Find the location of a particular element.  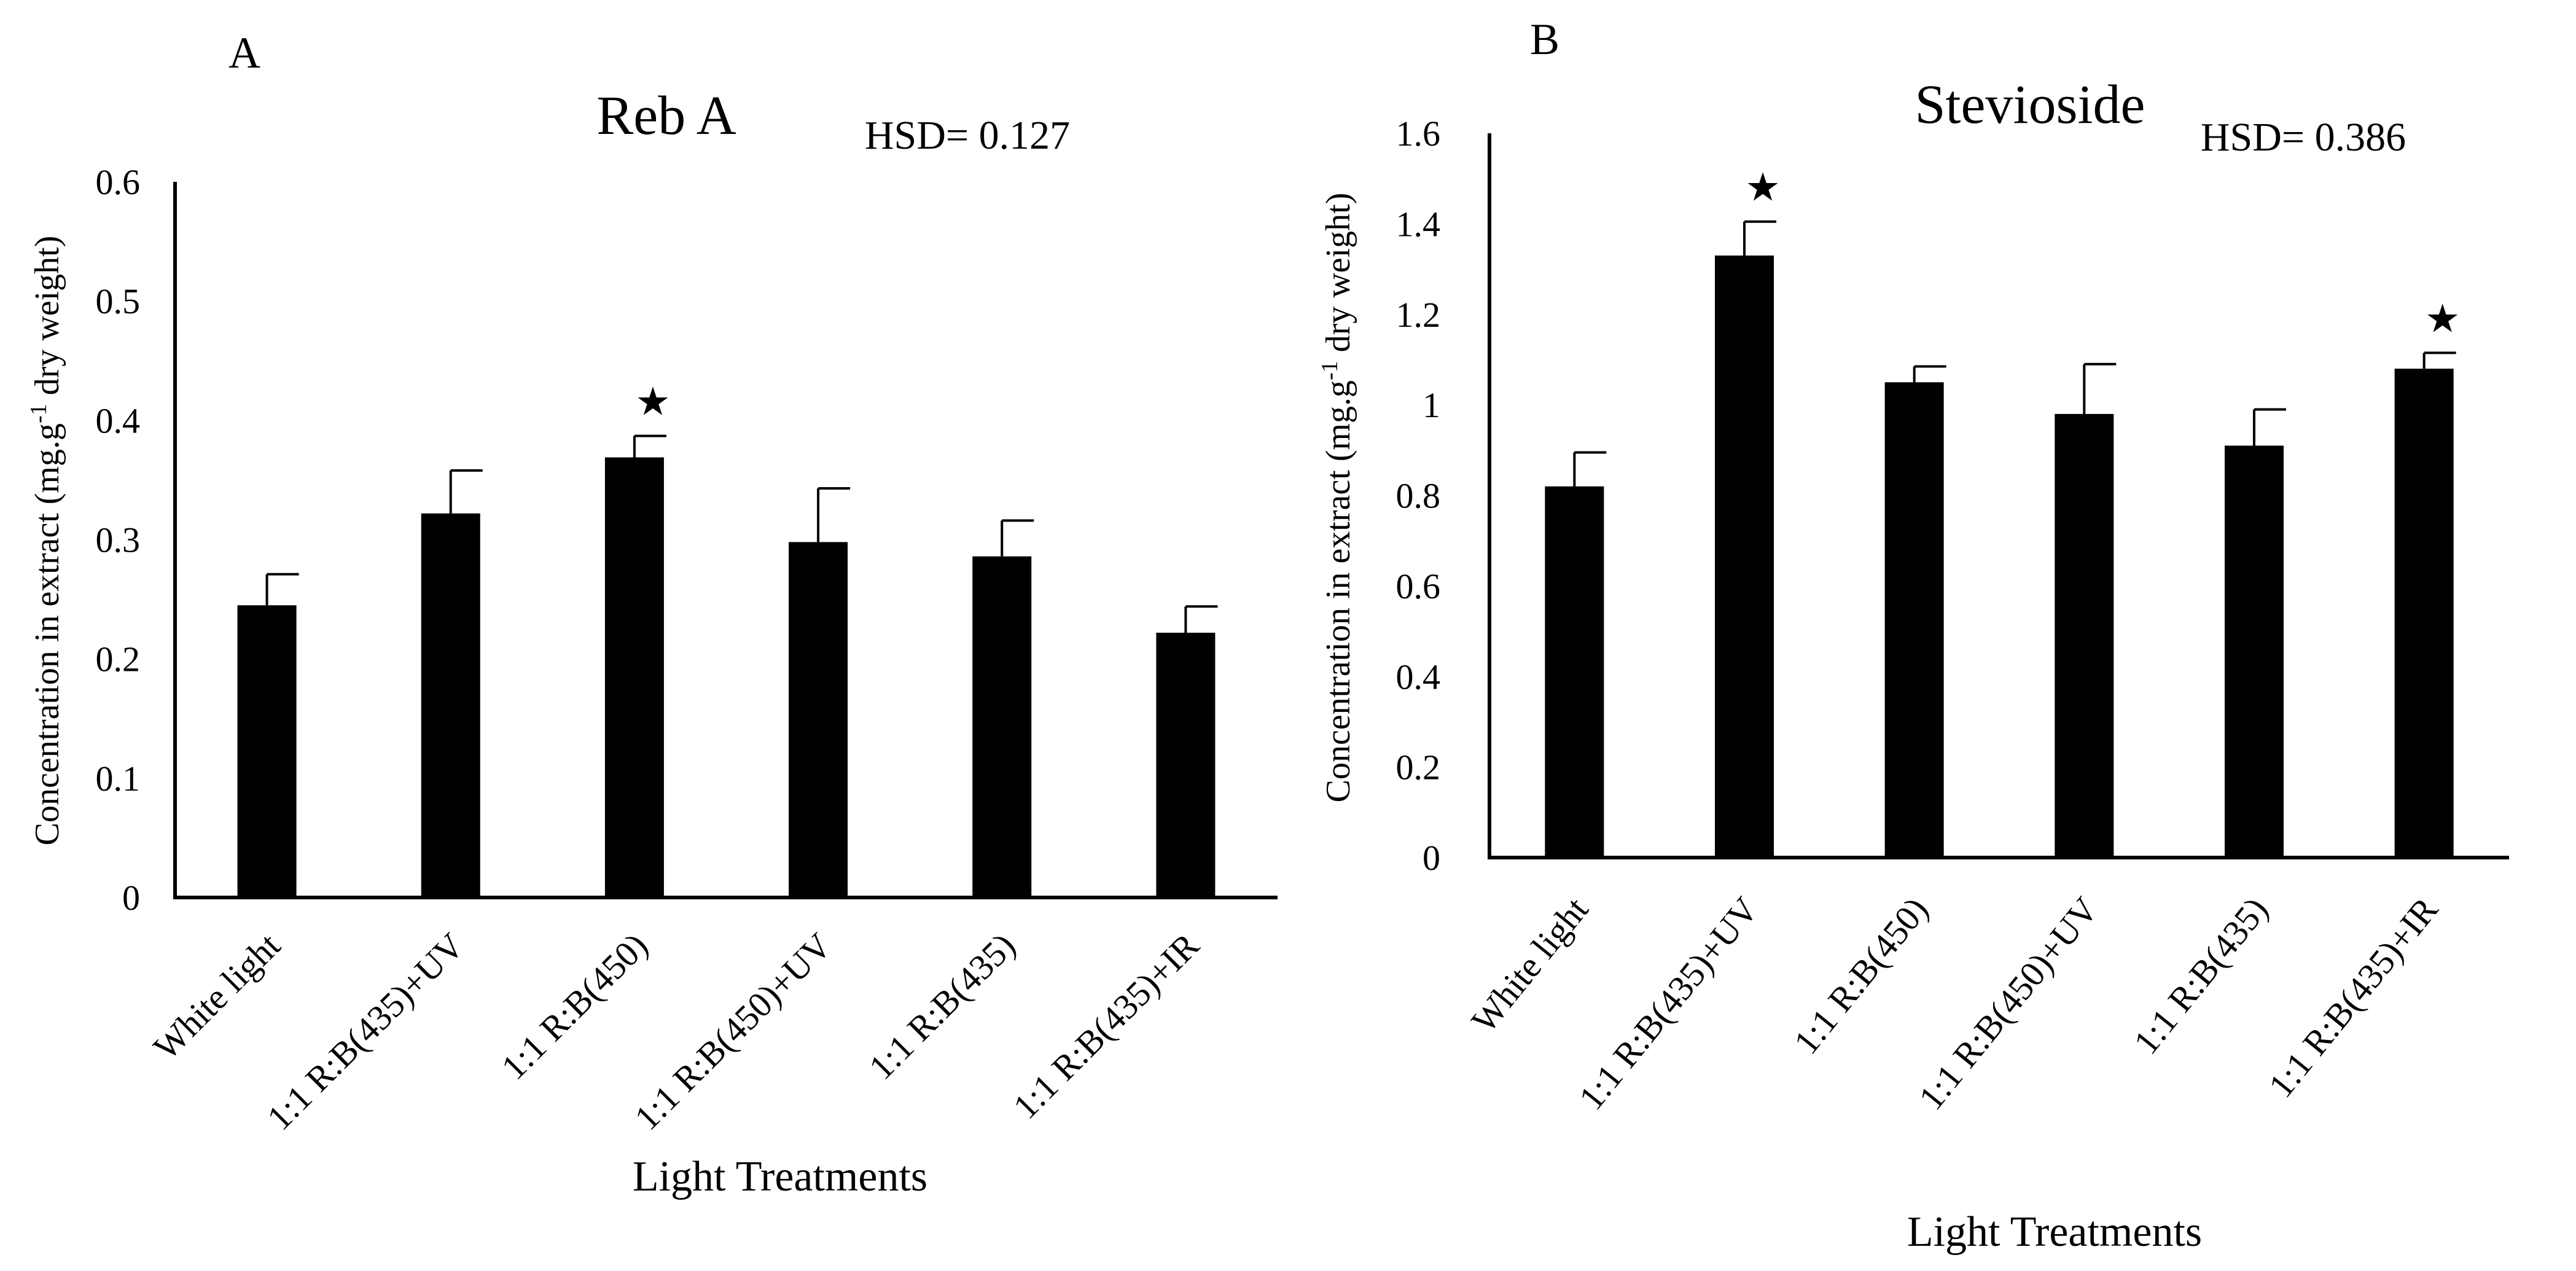

chart-b-y-tick-label: 1 is located at coordinates (1431, 405).